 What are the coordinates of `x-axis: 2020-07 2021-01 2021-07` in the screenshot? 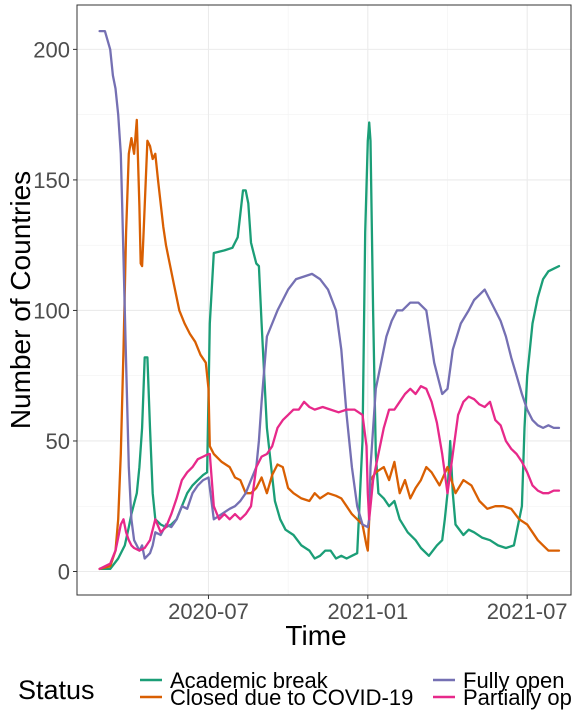 It's located at (368, 609).